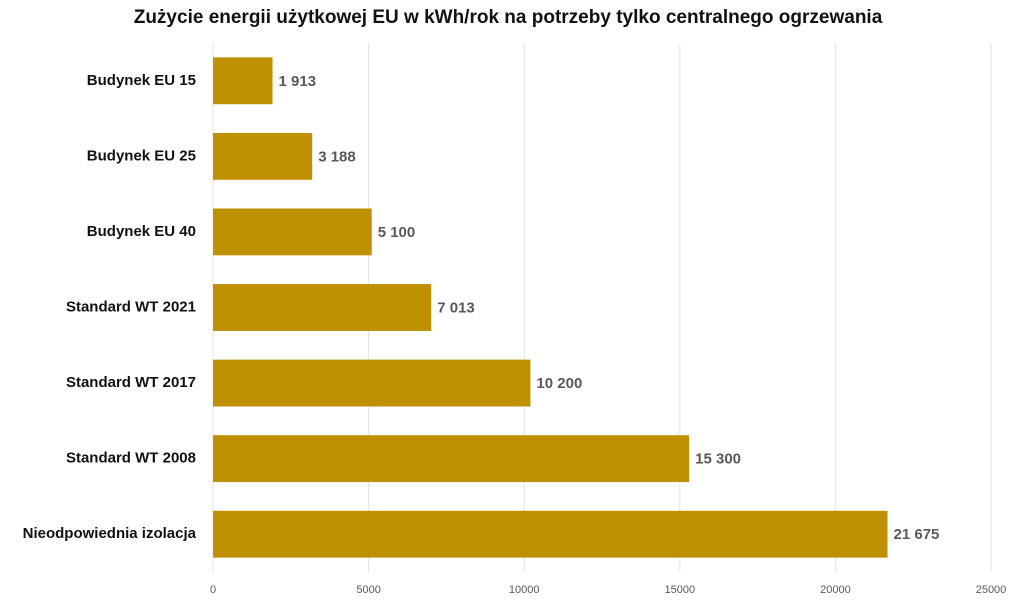 The height and width of the screenshot is (602, 1023). Describe the element at coordinates (131, 382) in the screenshot. I see `y-tick-label: Standard WT 2017` at that location.